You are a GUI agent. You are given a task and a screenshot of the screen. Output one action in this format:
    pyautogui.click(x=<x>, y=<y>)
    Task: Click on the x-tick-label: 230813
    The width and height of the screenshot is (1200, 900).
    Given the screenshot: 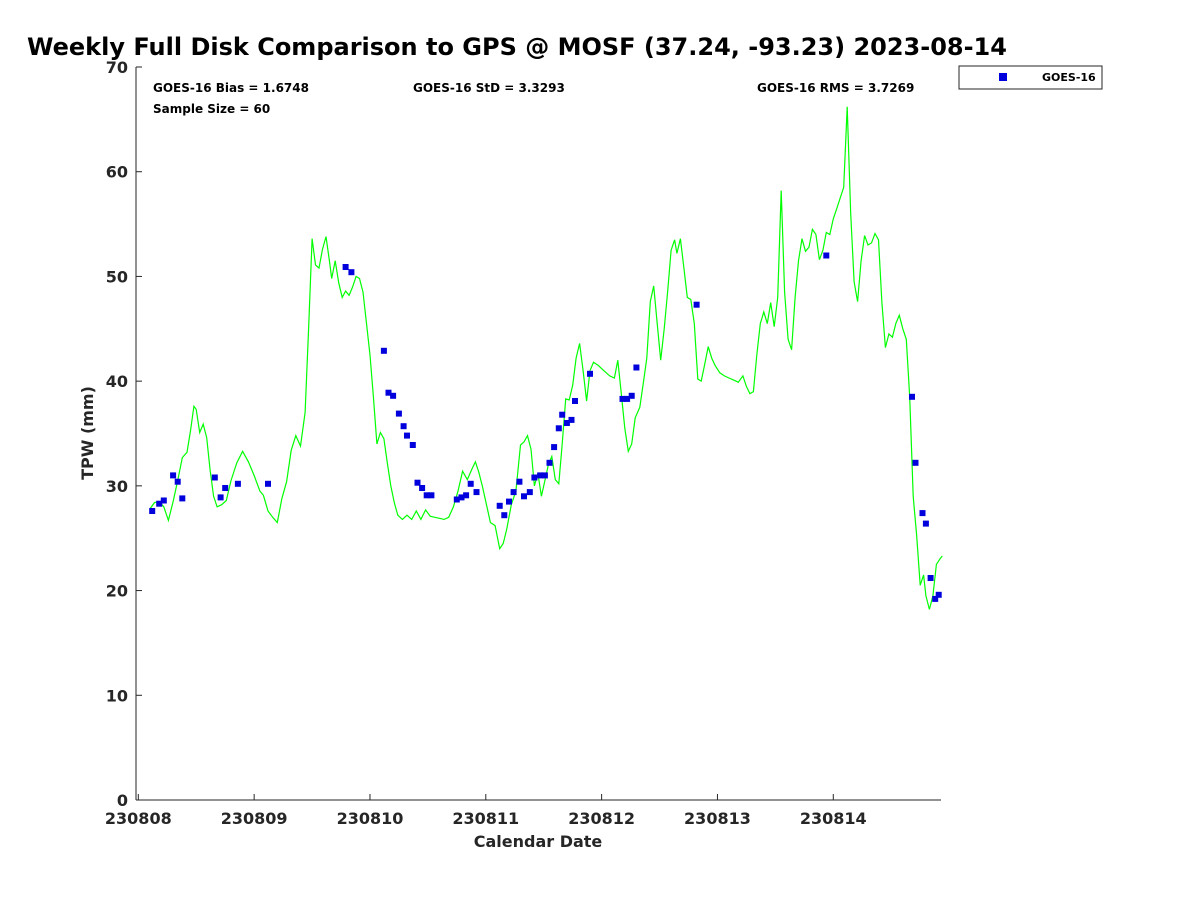 What is the action you would take?
    pyautogui.click(x=717, y=818)
    